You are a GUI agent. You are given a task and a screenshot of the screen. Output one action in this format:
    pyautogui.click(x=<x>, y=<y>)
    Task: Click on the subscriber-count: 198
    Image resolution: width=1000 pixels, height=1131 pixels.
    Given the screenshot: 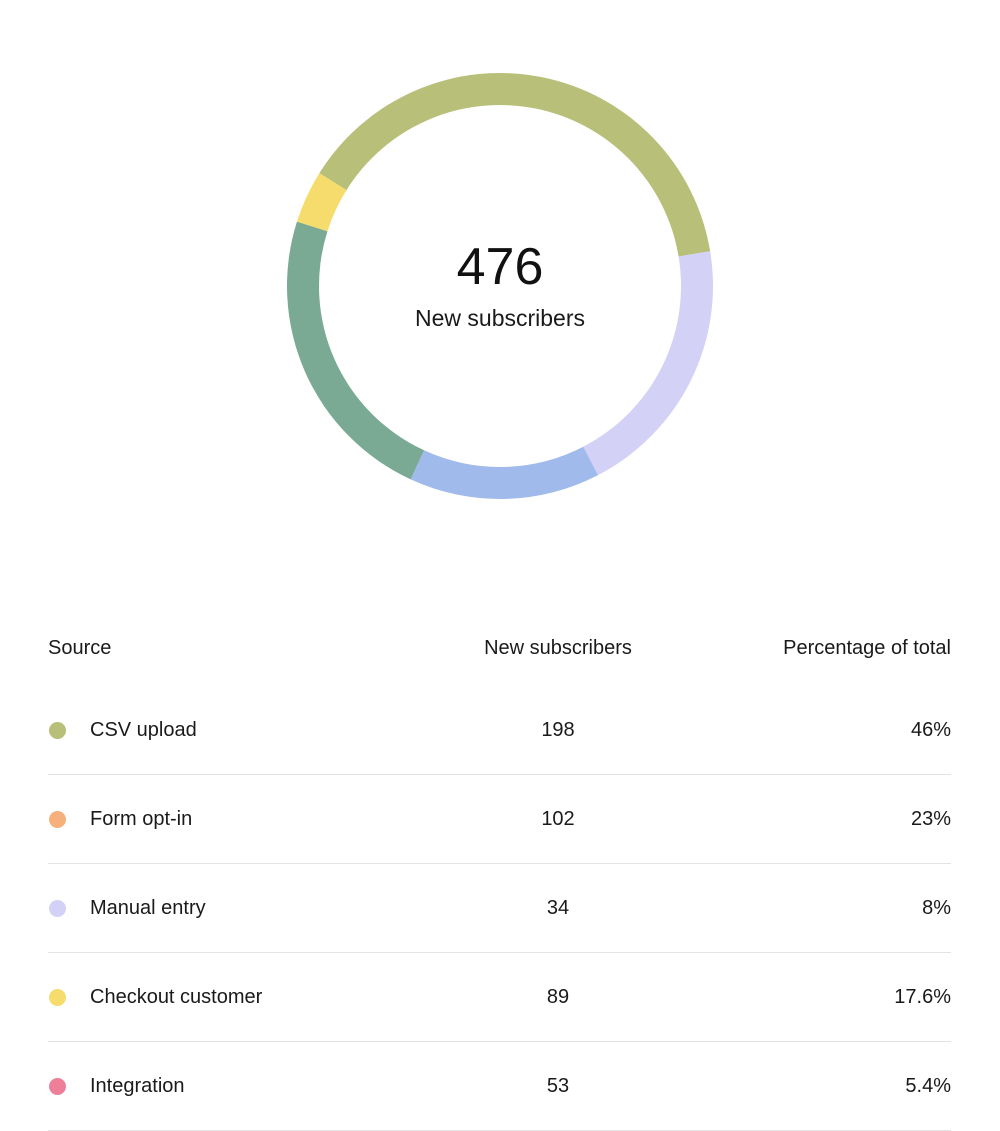 What is the action you would take?
    pyautogui.click(x=558, y=729)
    